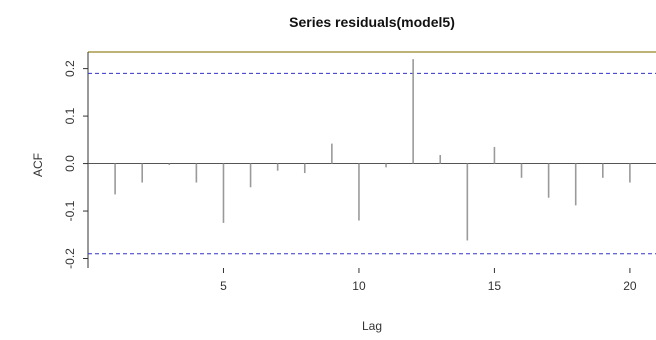 This screenshot has width=656, height=340. What do you see at coordinates (359, 286) in the screenshot?
I see `x-tick-label: 10` at bounding box center [359, 286].